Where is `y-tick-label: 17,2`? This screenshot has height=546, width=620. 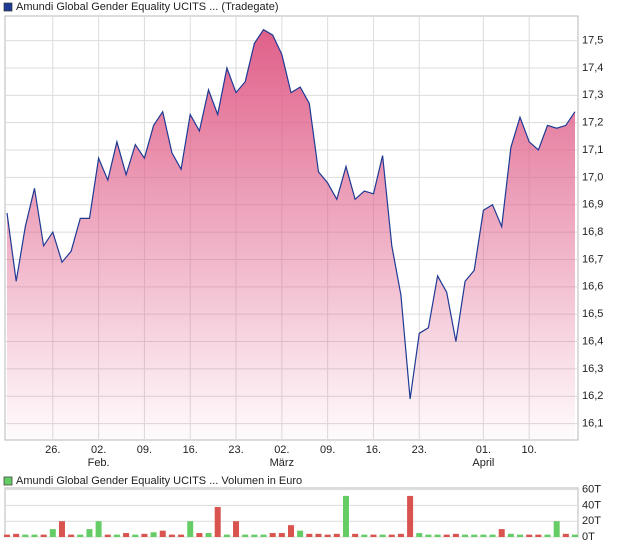 y-tick-label: 17,2 is located at coordinates (592, 123).